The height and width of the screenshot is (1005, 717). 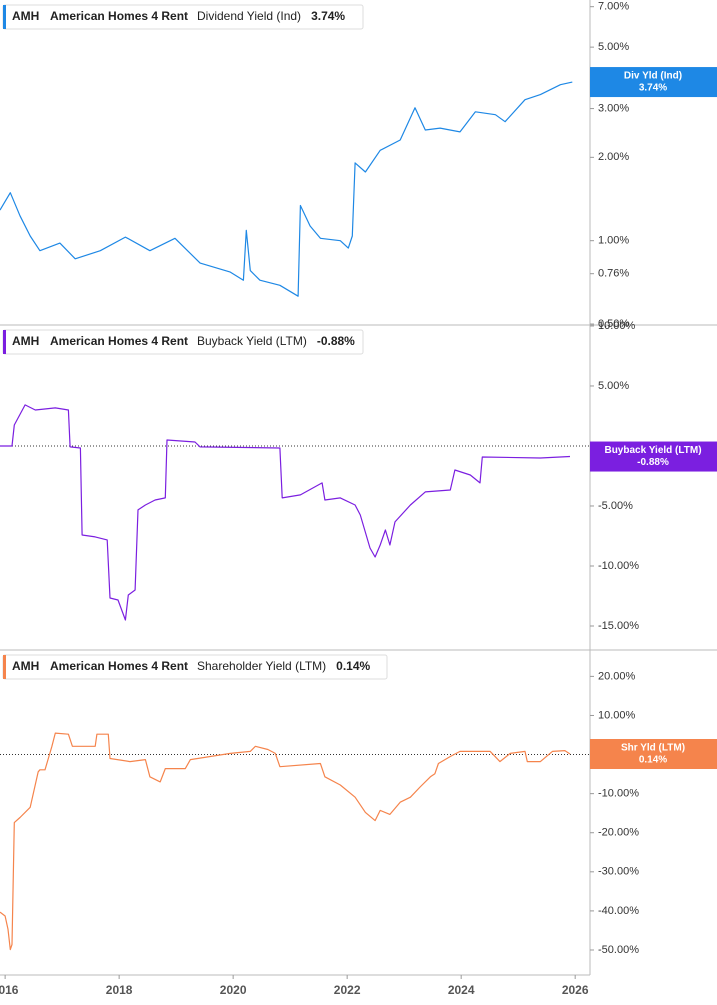 I want to click on badge-label: Div Yld (Ind), so click(x=653, y=76).